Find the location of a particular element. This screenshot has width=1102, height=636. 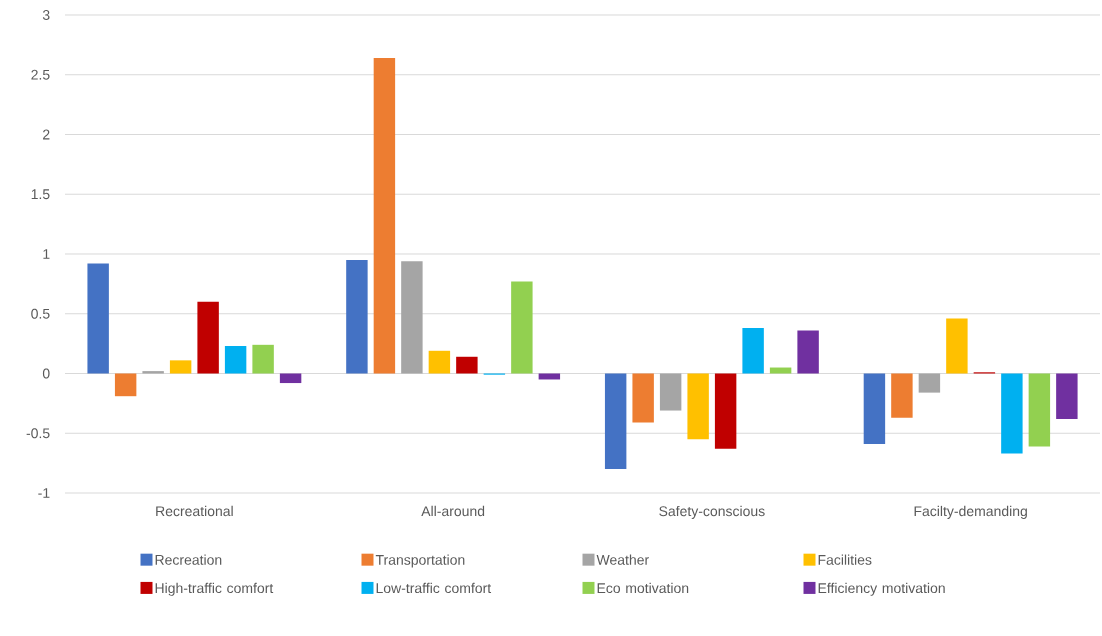

legend-label: Low-traffic comfort is located at coordinates (434, 588).